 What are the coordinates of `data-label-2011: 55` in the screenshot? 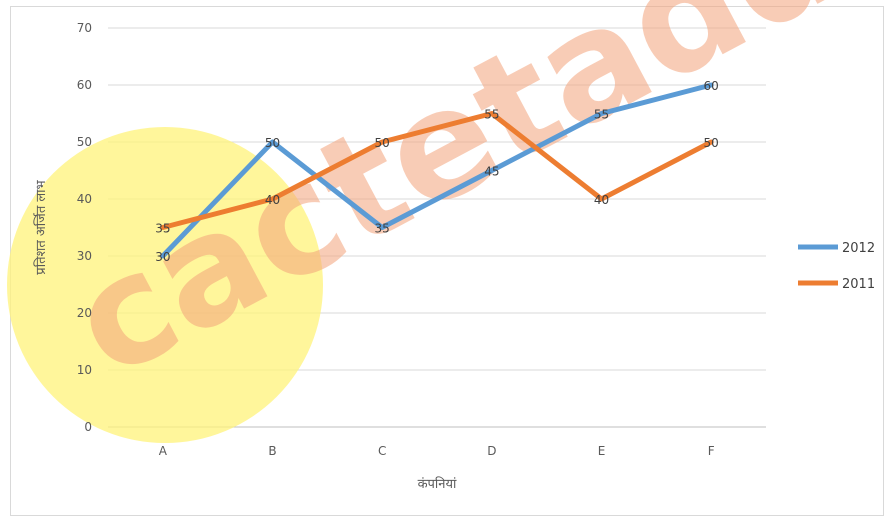 It's located at (491, 115).